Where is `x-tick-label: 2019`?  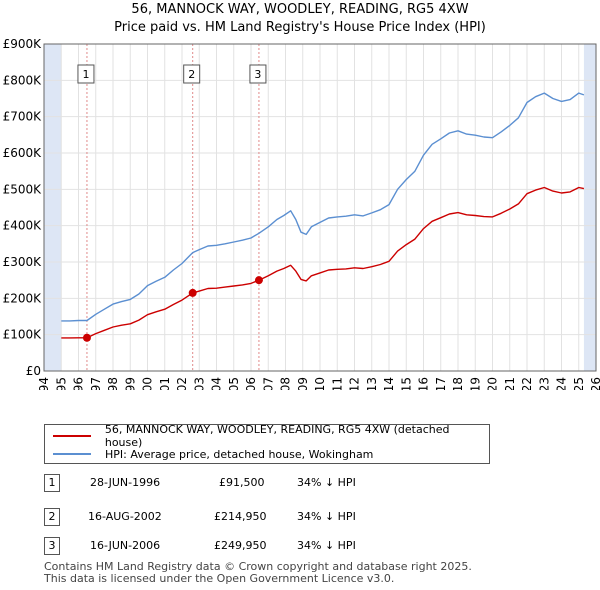
x-tick-label: 2019 is located at coordinates (475, 383).